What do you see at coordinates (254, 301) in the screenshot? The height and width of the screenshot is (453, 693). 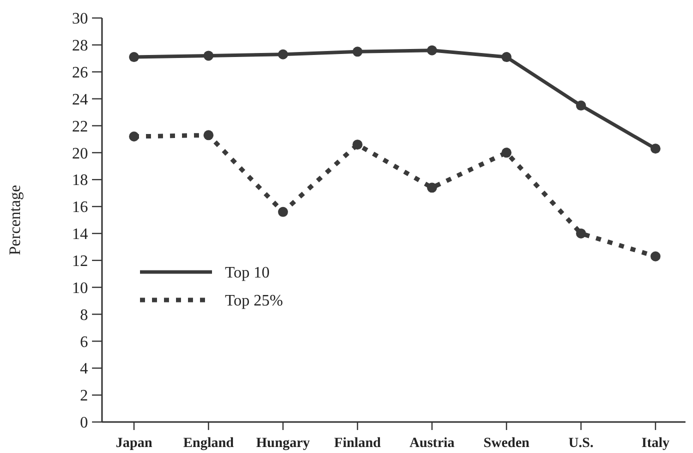 I see `legend-label: Top 25%` at bounding box center [254, 301].